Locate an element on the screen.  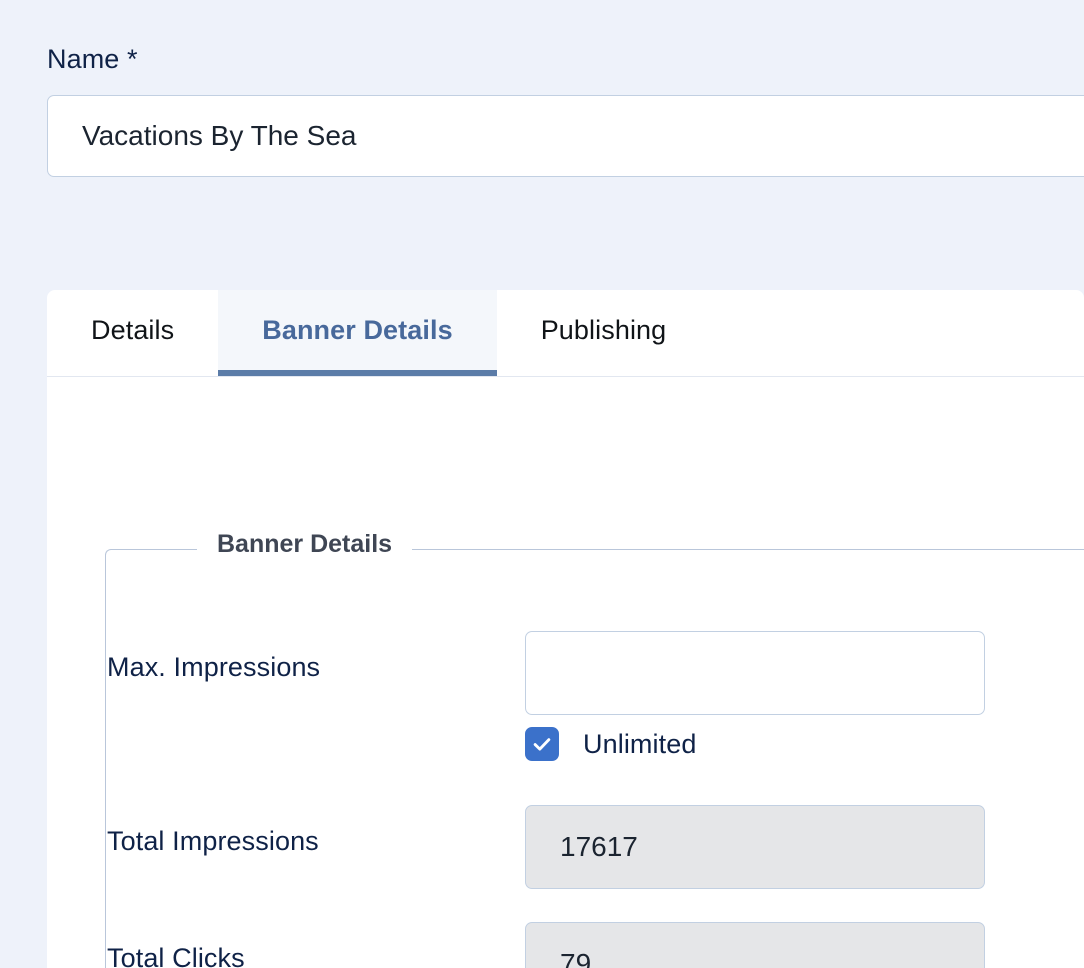
tab-strip: Details Banner Details Publishing is located at coordinates (565, 333).